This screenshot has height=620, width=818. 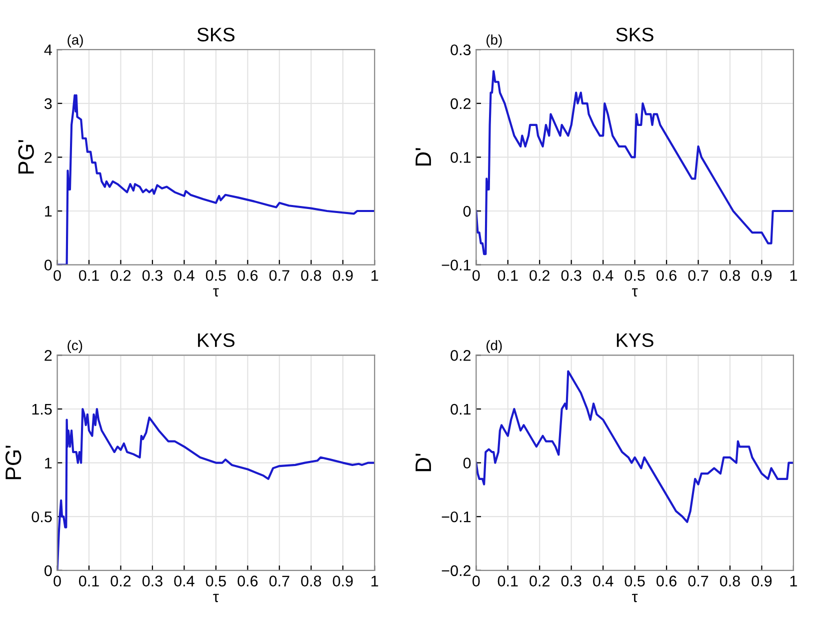 What do you see at coordinates (494, 41) in the screenshot?
I see `text: (b)` at bounding box center [494, 41].